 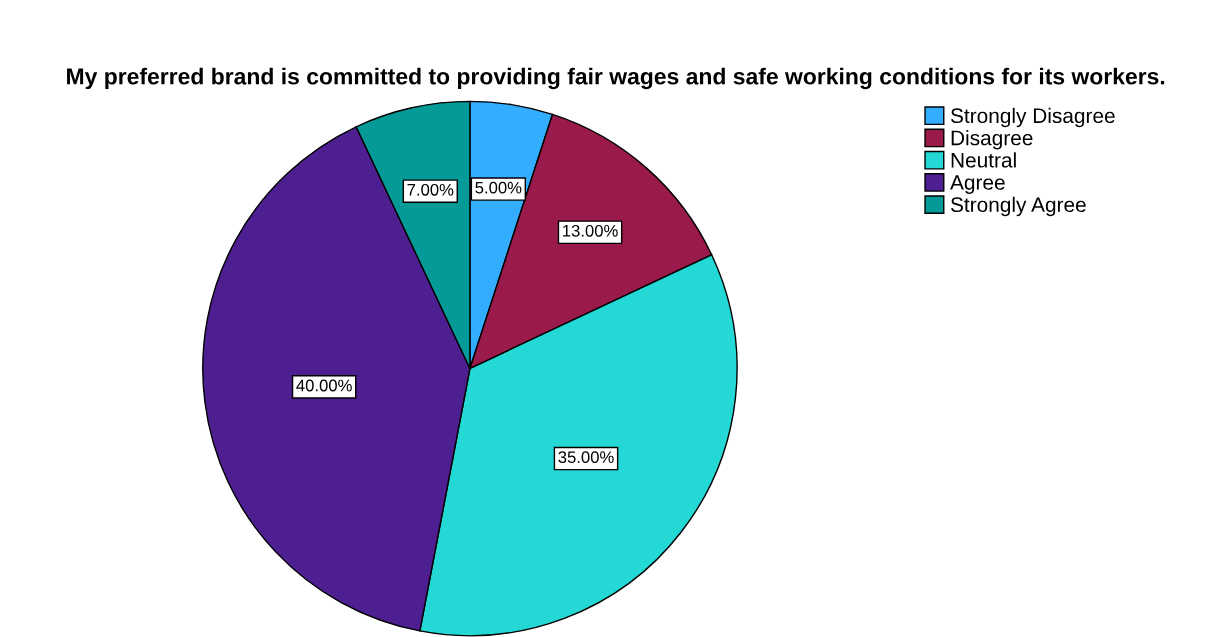 I want to click on legend-label: Neutral, so click(x=983, y=160).